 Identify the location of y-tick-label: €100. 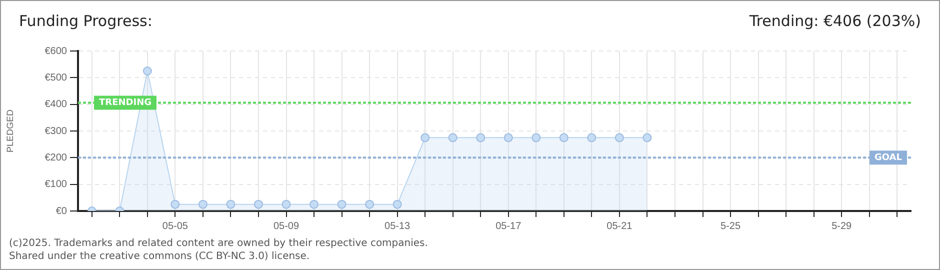
(56, 184).